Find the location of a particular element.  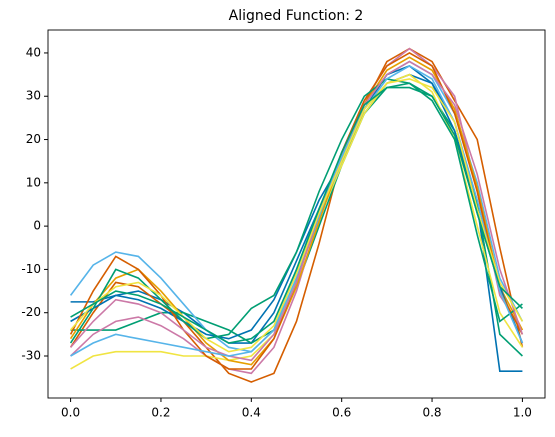

y-tick-label: -10 is located at coordinates (31, 269).